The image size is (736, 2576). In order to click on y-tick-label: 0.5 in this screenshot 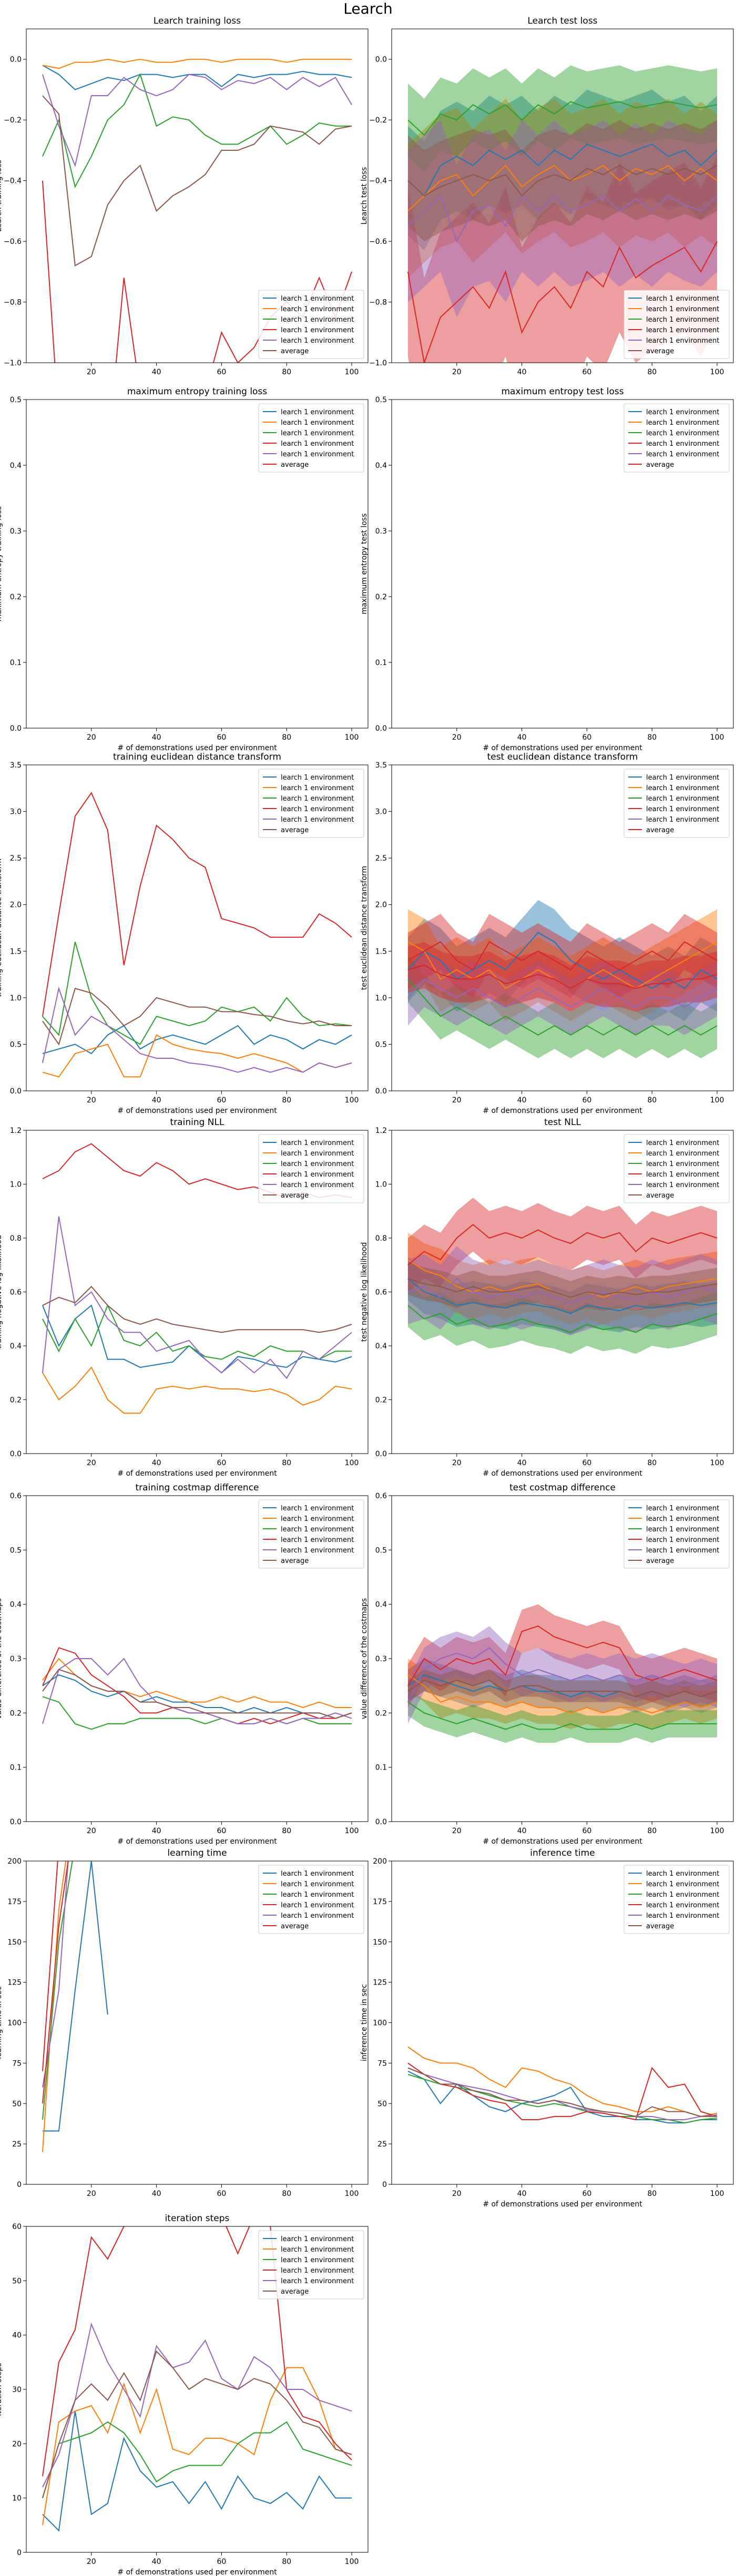, I will do `click(381, 1550)`.